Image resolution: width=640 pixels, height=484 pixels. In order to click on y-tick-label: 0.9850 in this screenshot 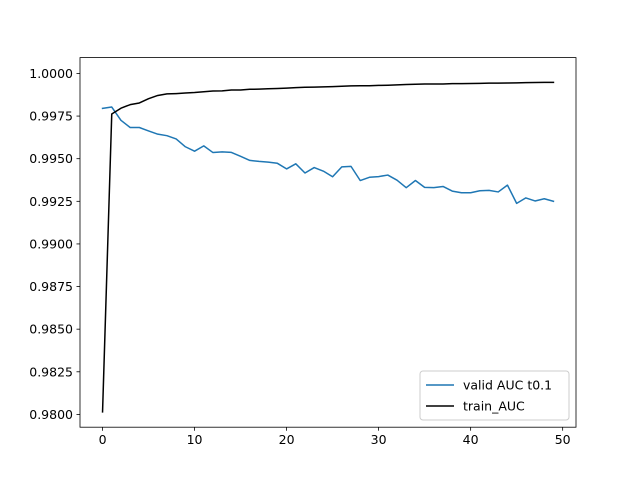, I will do `click(51, 329)`.